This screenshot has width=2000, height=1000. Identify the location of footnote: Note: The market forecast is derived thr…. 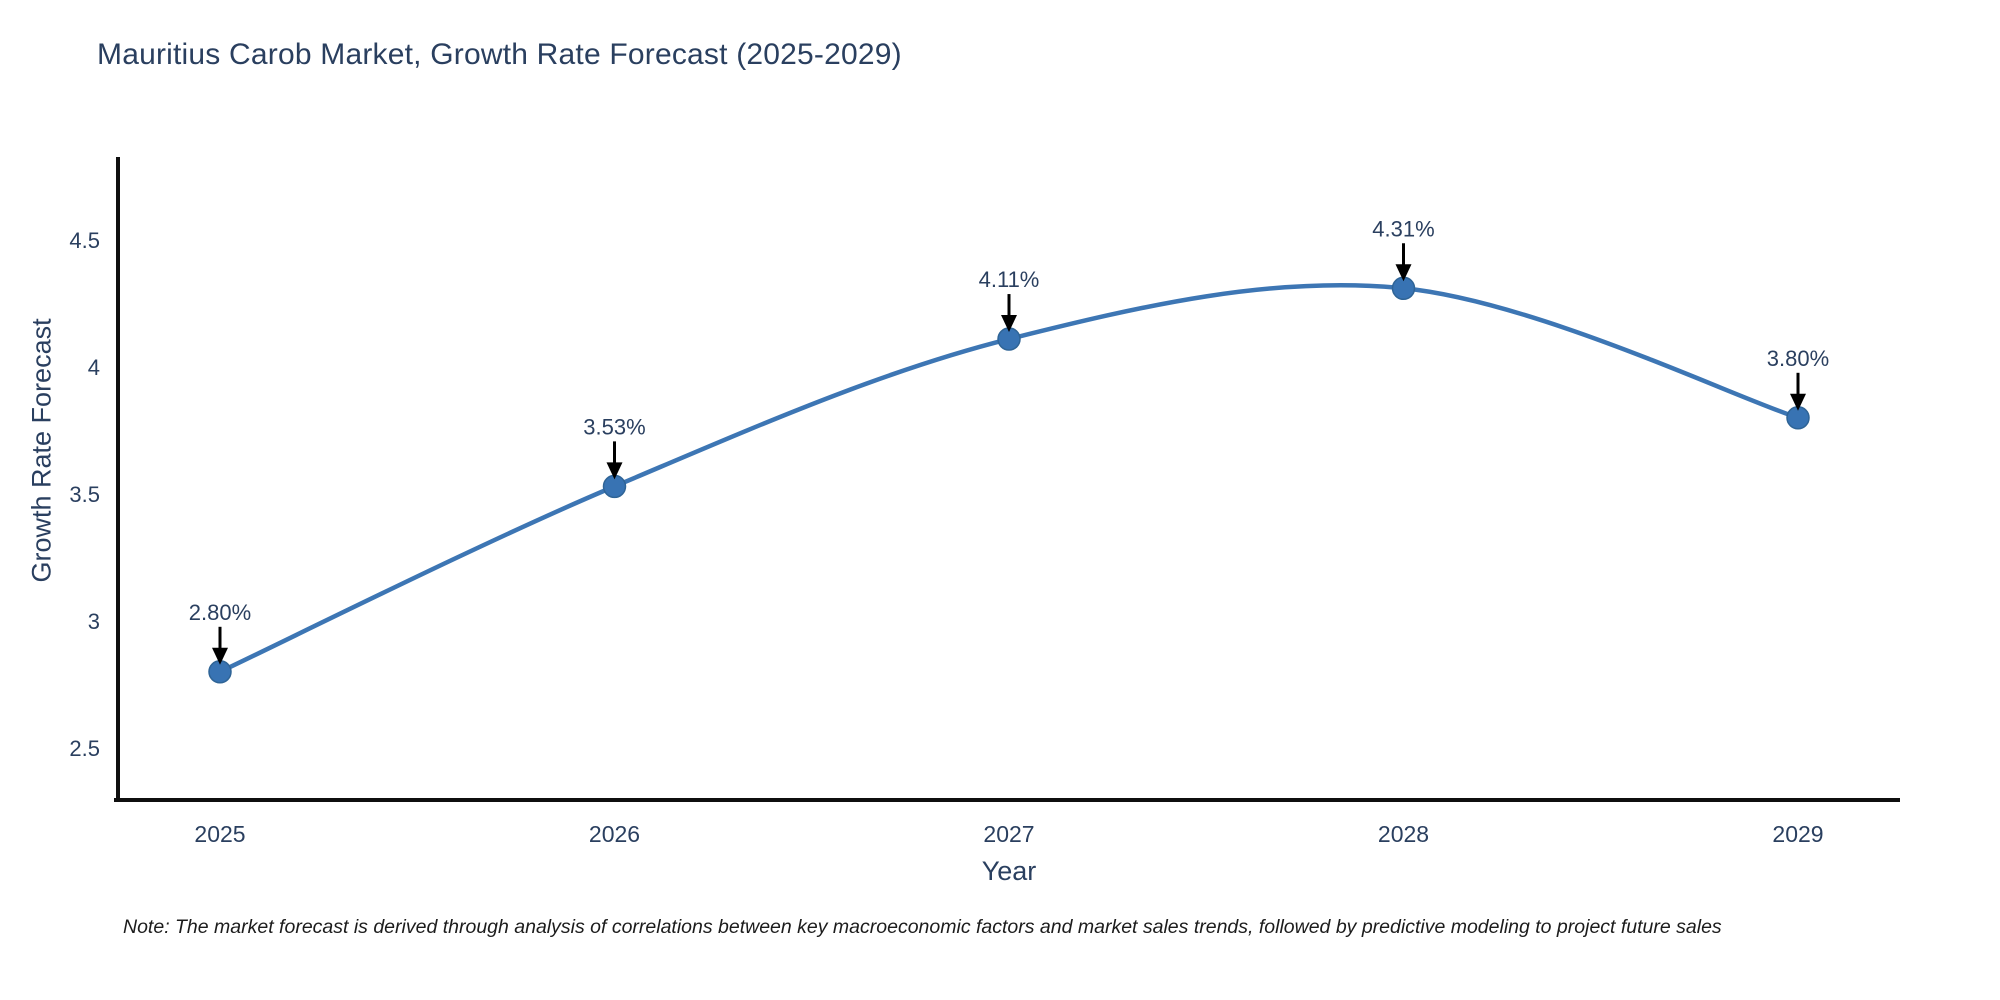
(922, 927).